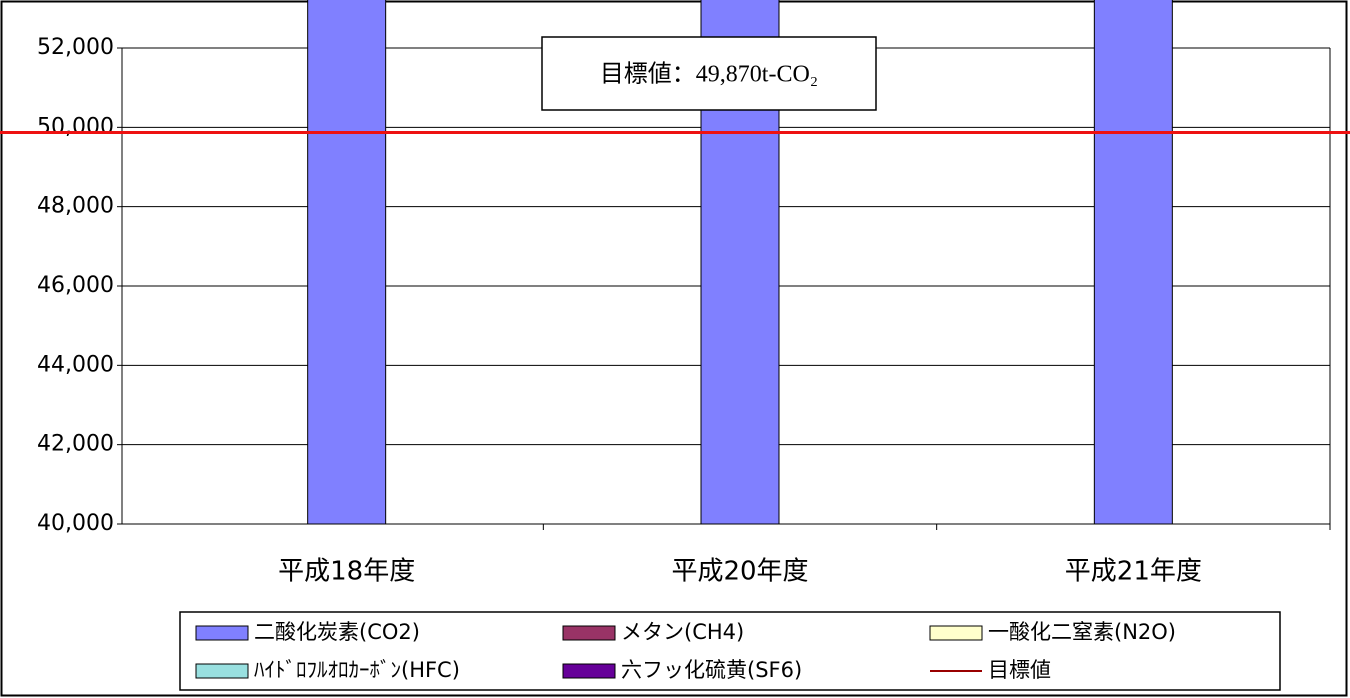  I want to click on legend-label: メタン(CH4), so click(682, 632).